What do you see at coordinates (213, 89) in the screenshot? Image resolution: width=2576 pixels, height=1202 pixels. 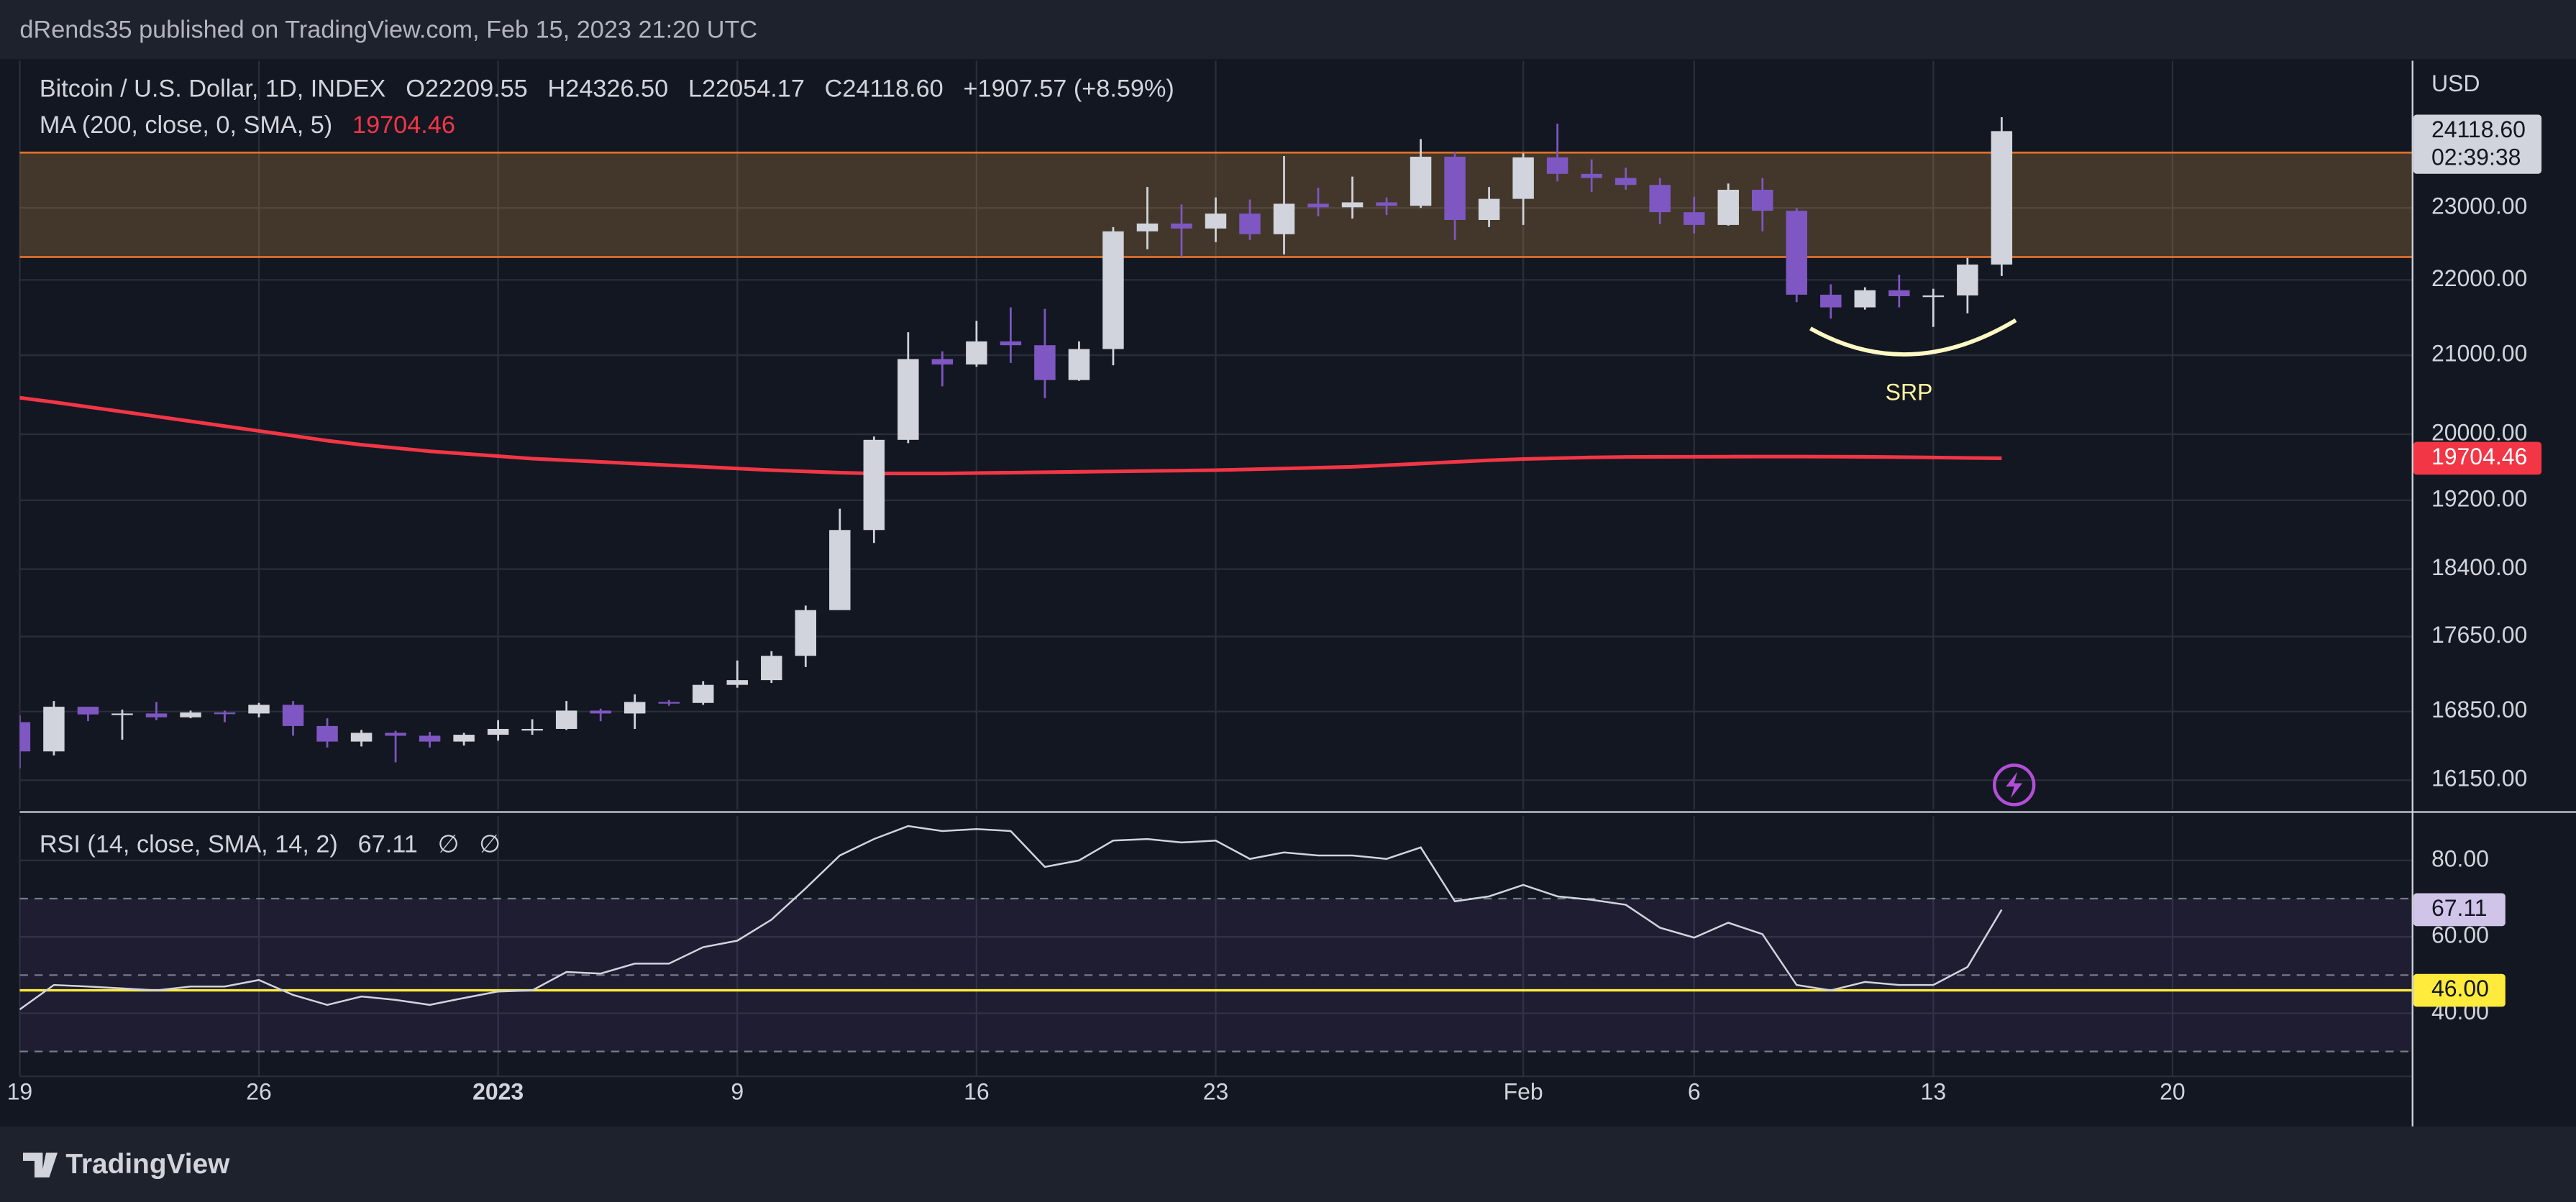 I see `symbol: Bitcoin / U.S. Dollar, 1D, INDEX` at bounding box center [213, 89].